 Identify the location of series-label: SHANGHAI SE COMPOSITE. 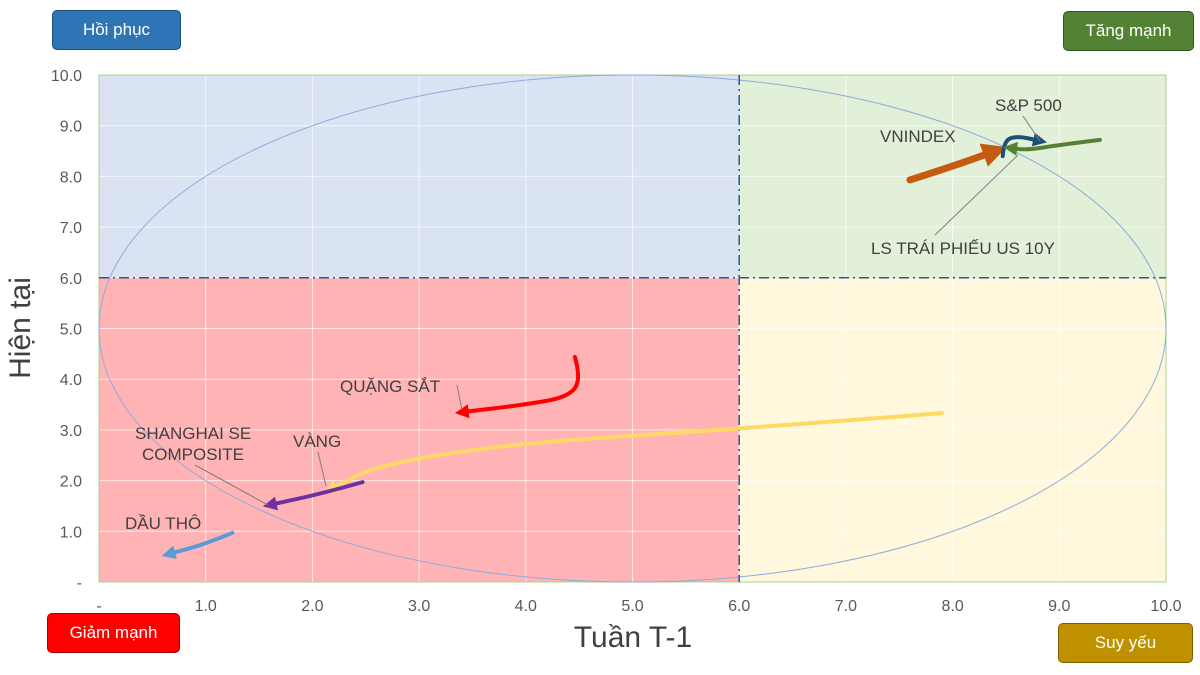
(193, 444).